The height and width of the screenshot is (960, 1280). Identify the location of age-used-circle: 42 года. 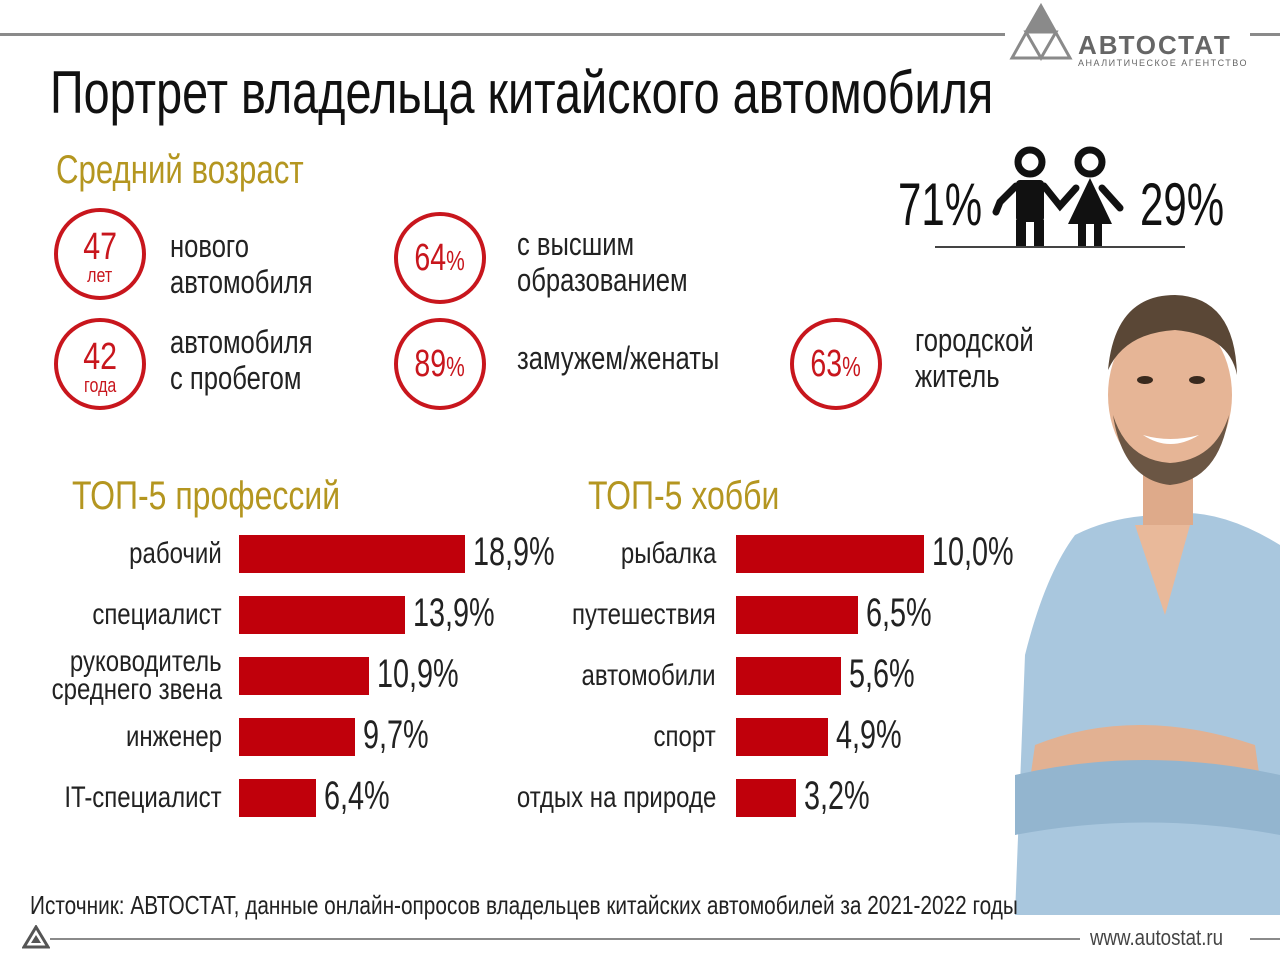
(100, 364).